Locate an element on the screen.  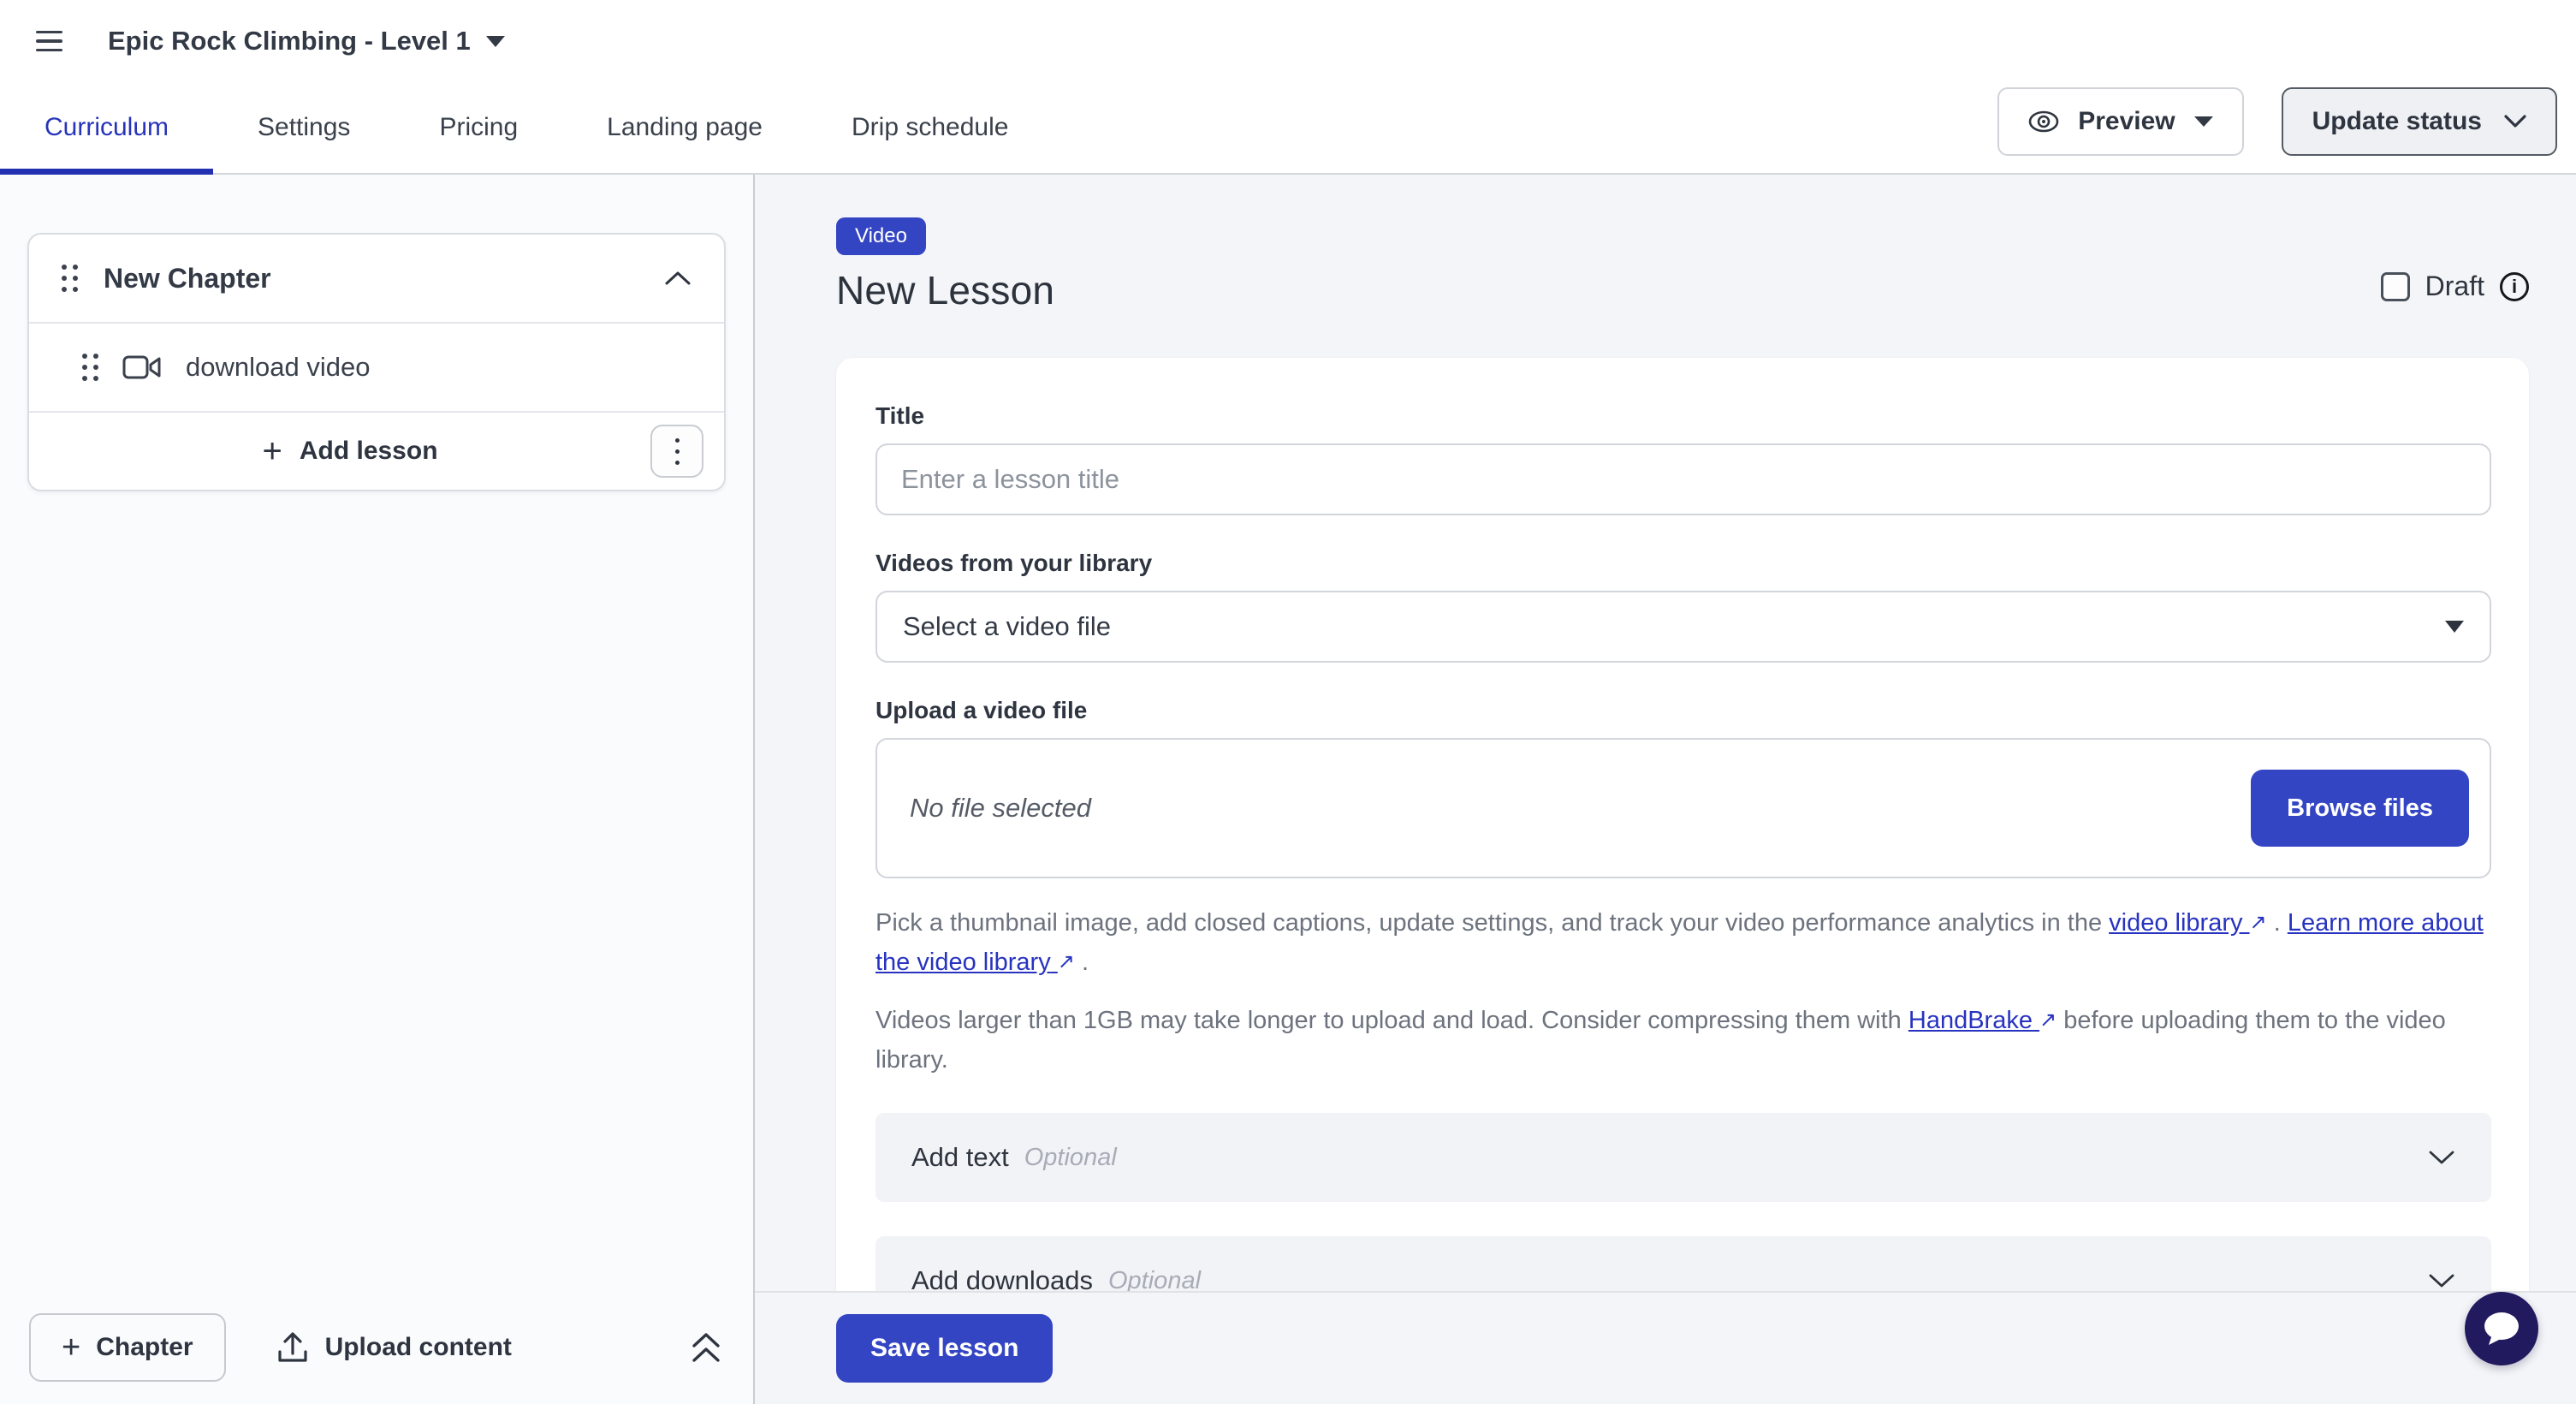
title-field-label: Title is located at coordinates (900, 415).